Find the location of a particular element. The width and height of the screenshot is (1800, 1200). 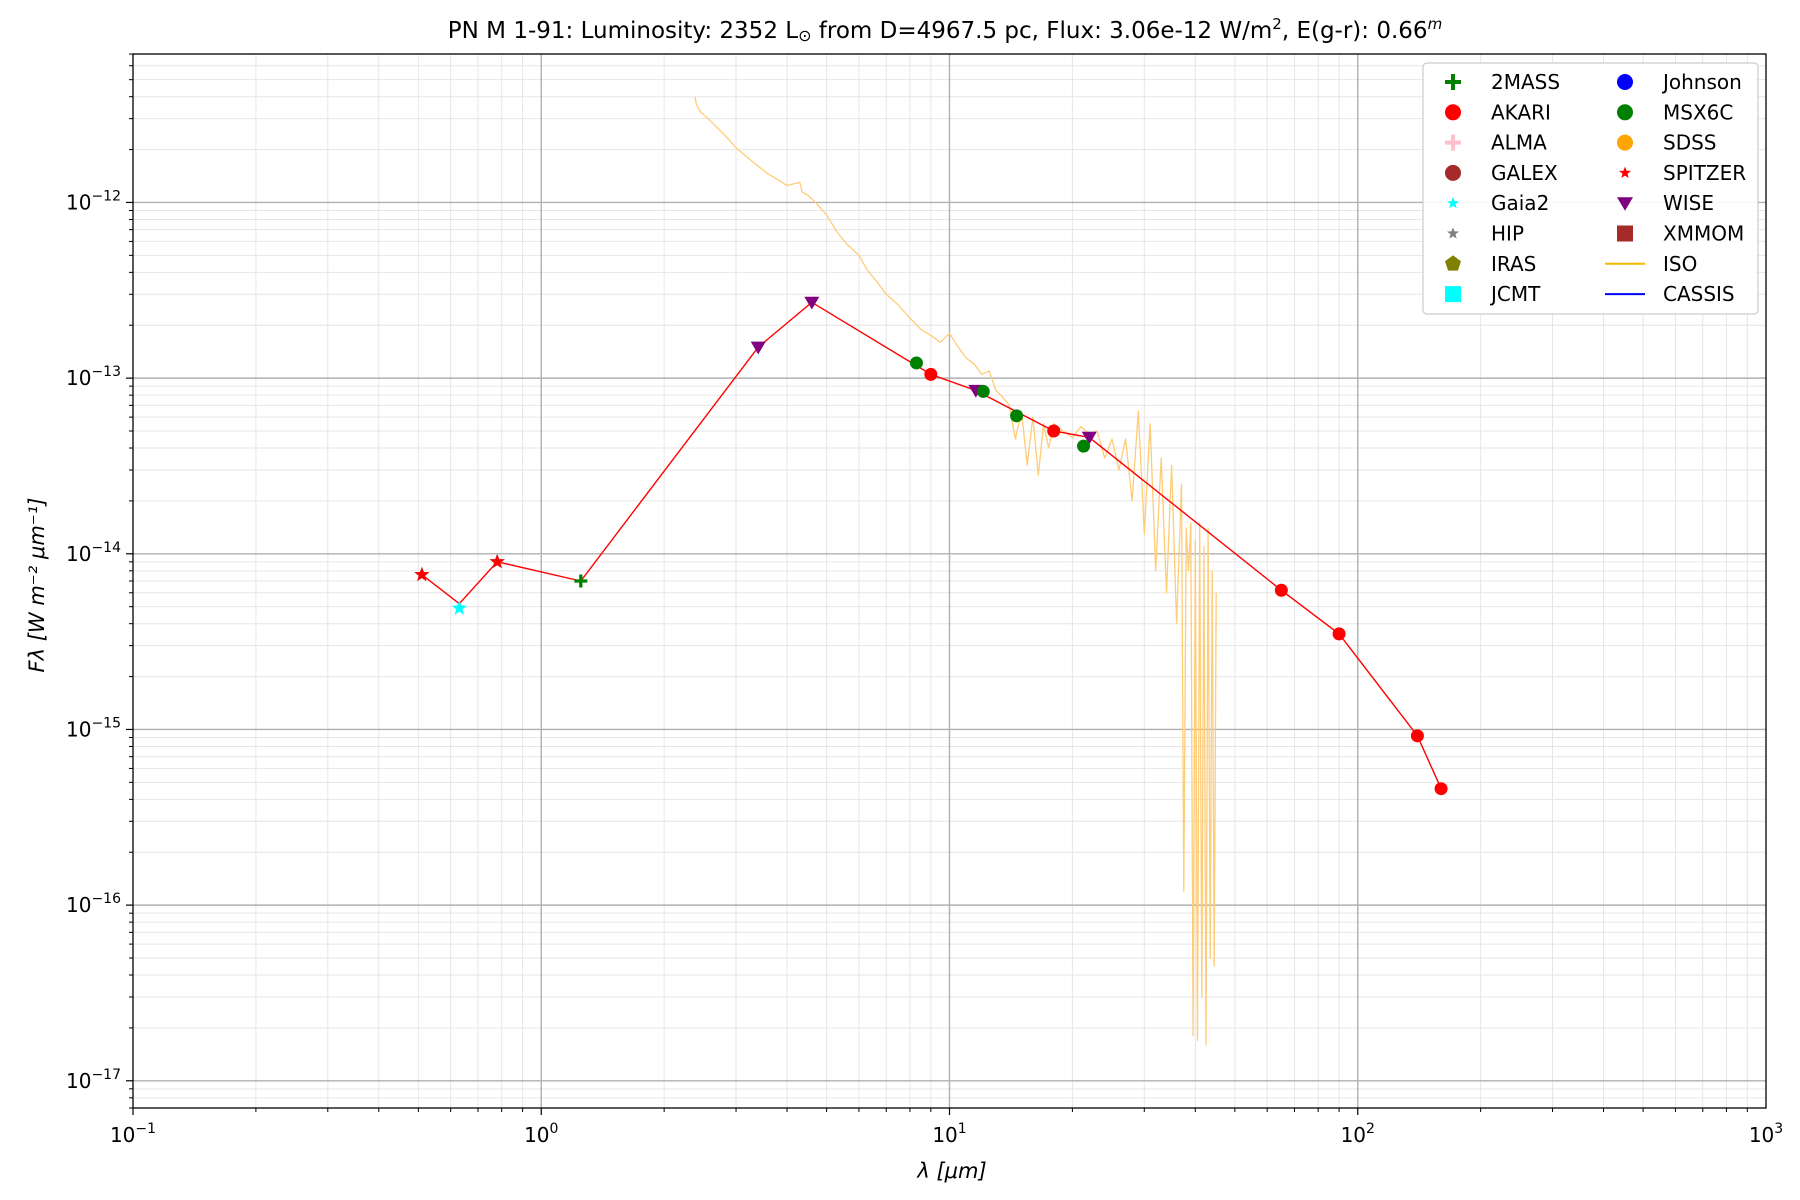

x-tick-labels: 10⁻¹ 10⁰ 10¹ 10² 10³ is located at coordinates (946, 1134).